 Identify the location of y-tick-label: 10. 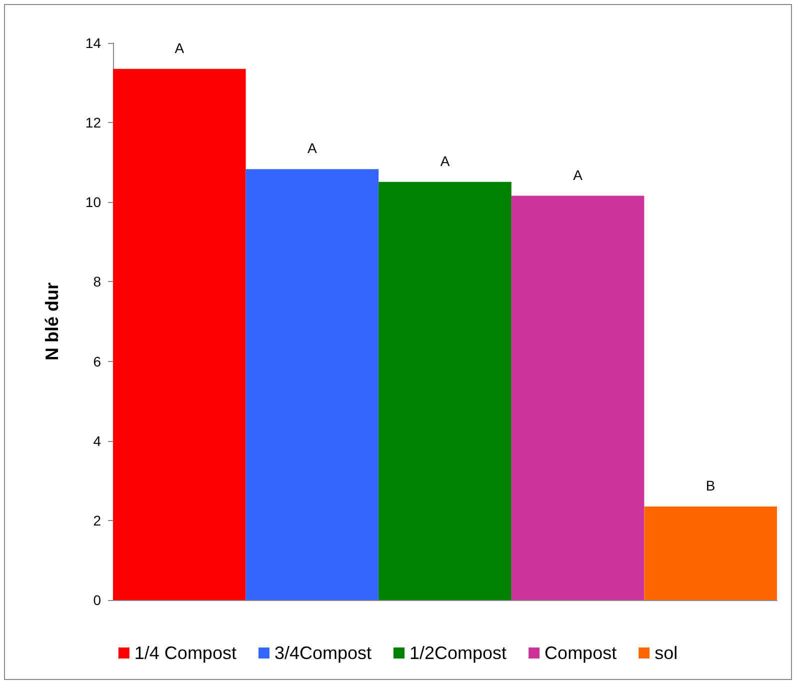
(93, 202).